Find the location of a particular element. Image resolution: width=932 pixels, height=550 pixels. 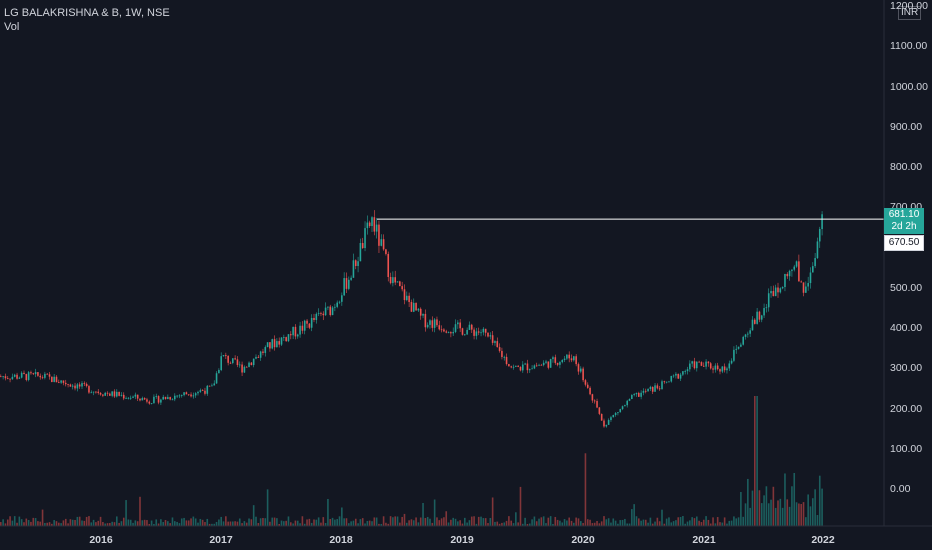

reference-line-price-tag: 670.50 is located at coordinates (904, 243).